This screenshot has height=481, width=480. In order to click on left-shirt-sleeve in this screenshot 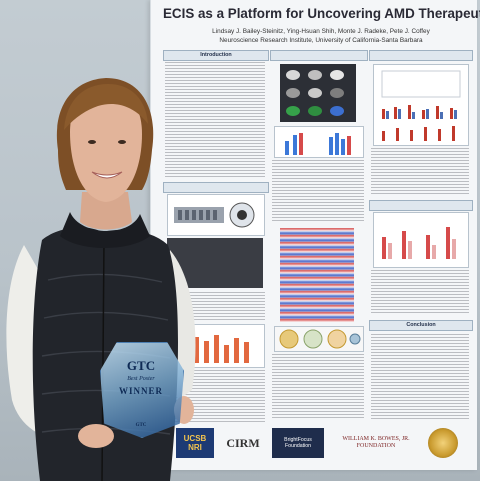, I will do `click(58, 343)`.